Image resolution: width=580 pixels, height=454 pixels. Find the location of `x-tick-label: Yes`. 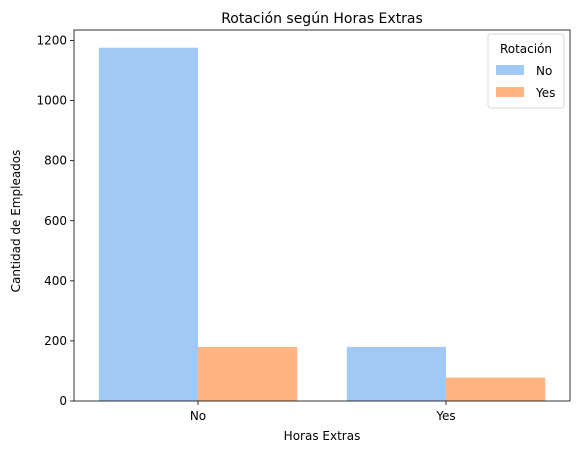

x-tick-label: Yes is located at coordinates (445, 416).